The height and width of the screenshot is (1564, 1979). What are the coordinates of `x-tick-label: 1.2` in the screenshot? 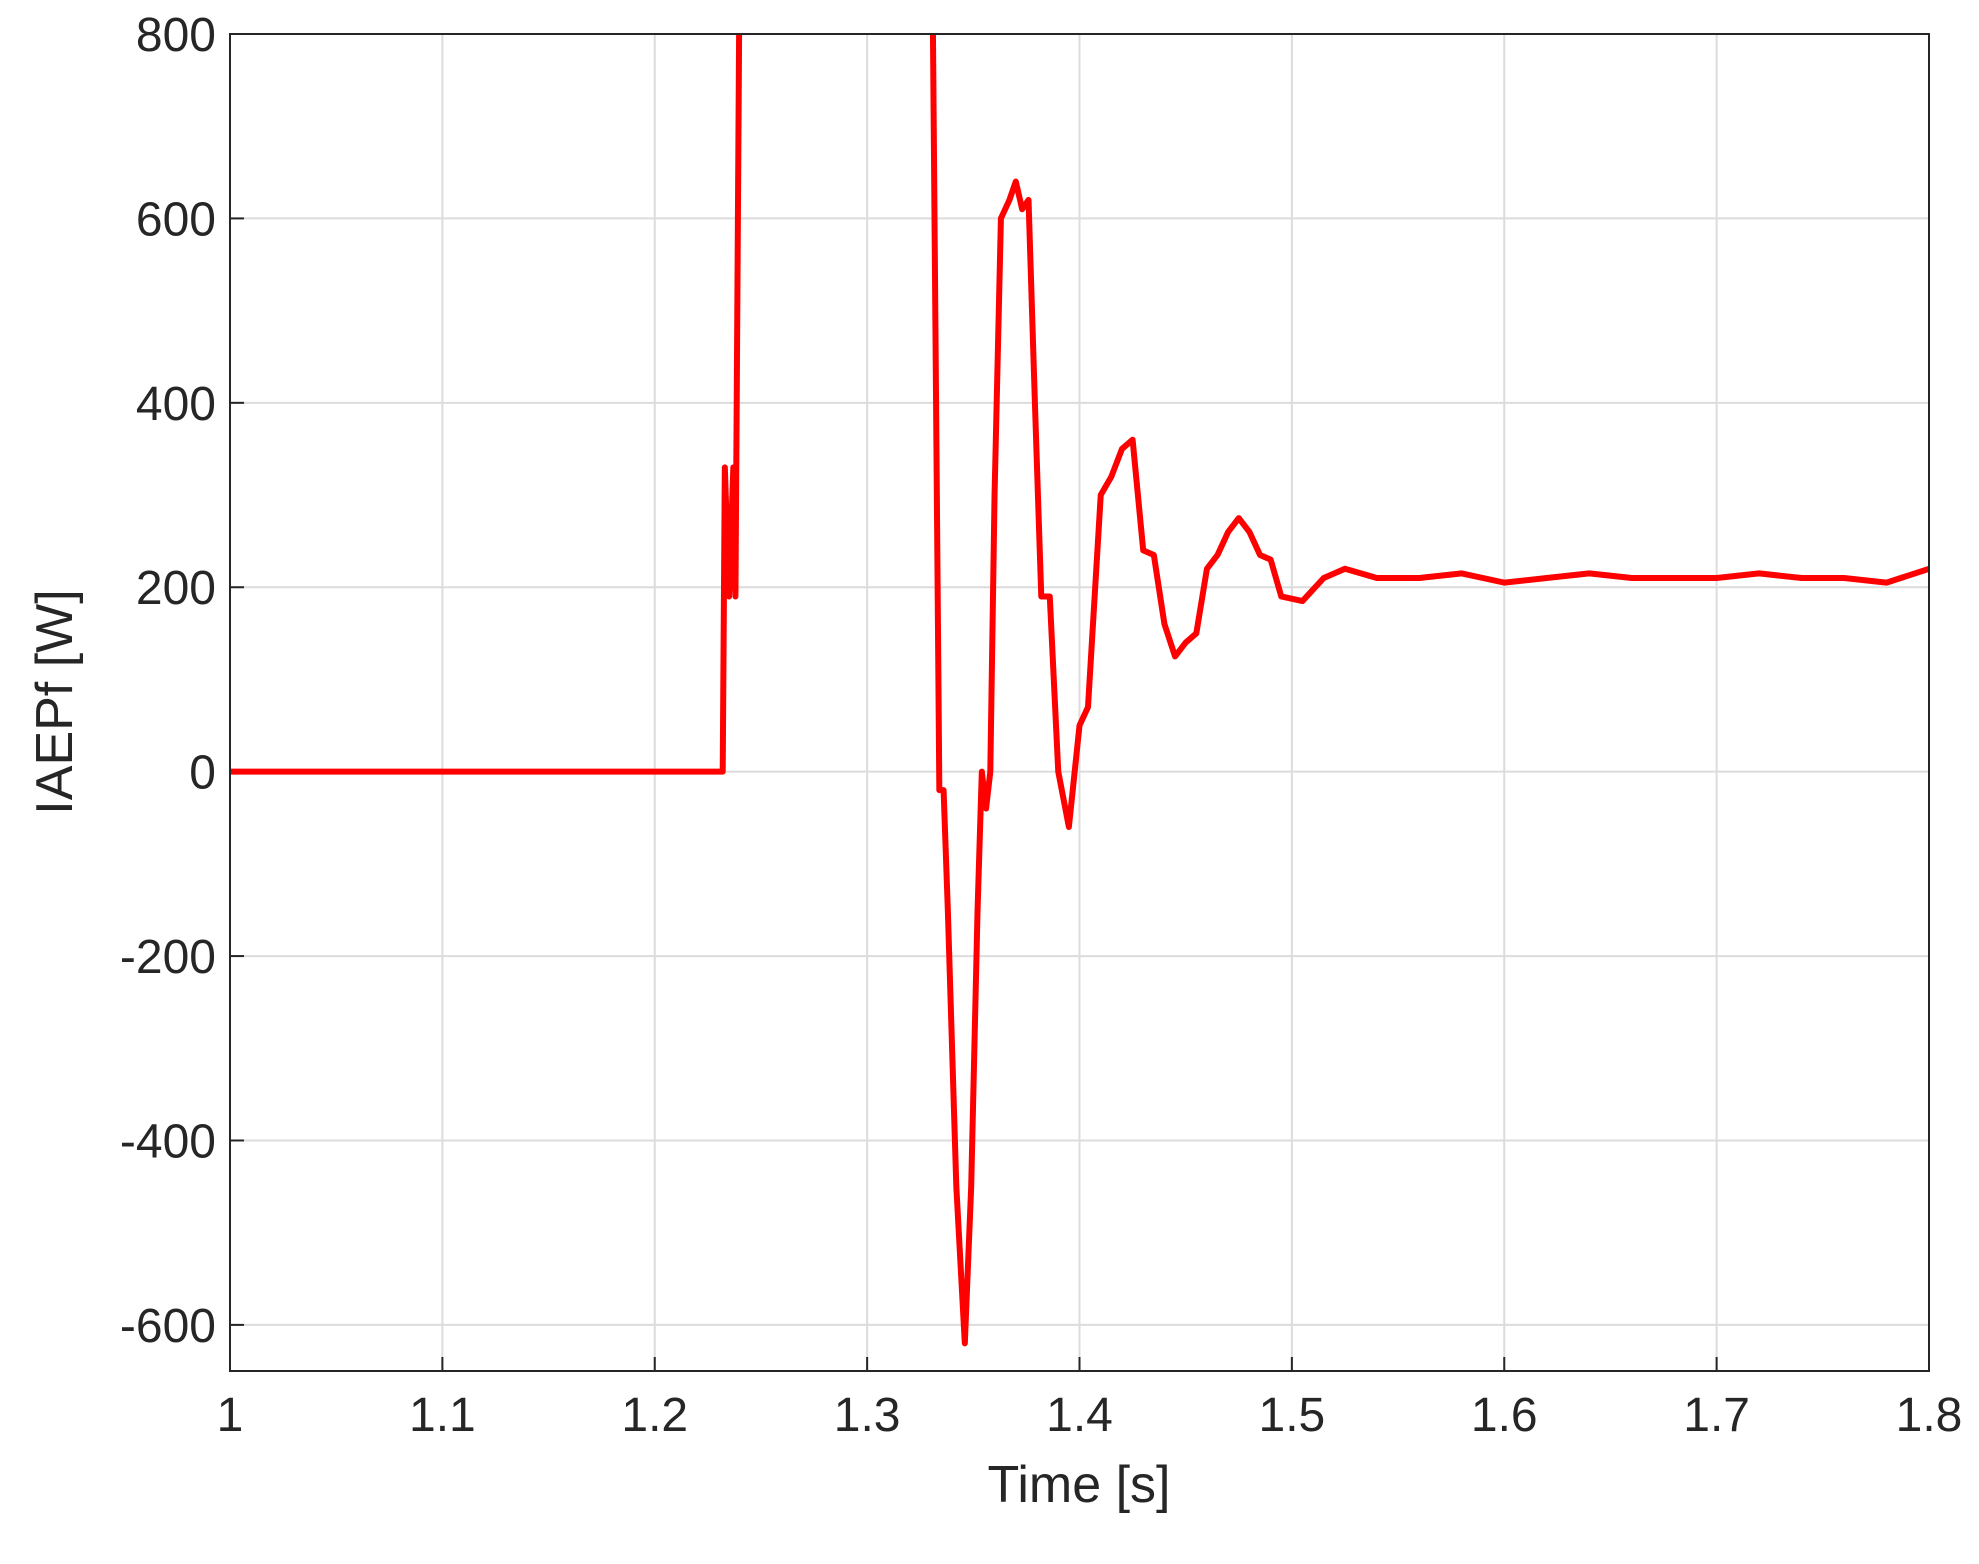 It's located at (654, 1415).